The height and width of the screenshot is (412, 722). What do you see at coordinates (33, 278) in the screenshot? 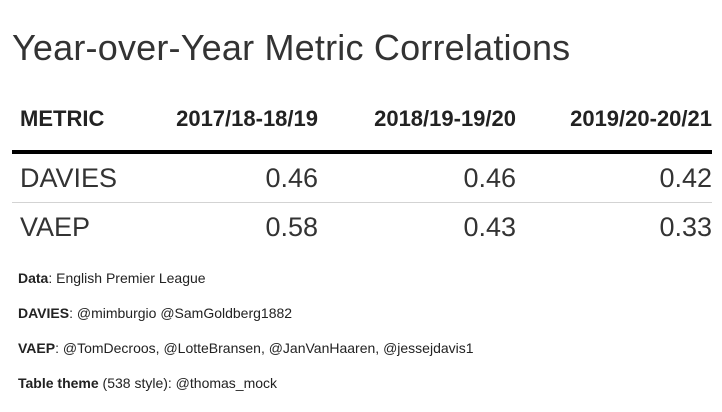
I see `source-note-label: Data` at bounding box center [33, 278].